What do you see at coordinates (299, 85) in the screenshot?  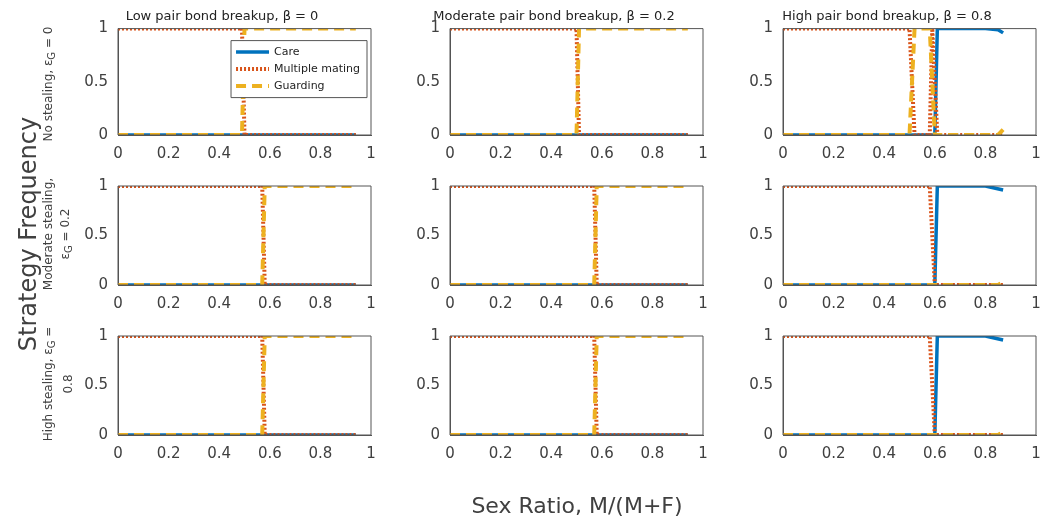 I see `legend-label: Guarding` at bounding box center [299, 85].